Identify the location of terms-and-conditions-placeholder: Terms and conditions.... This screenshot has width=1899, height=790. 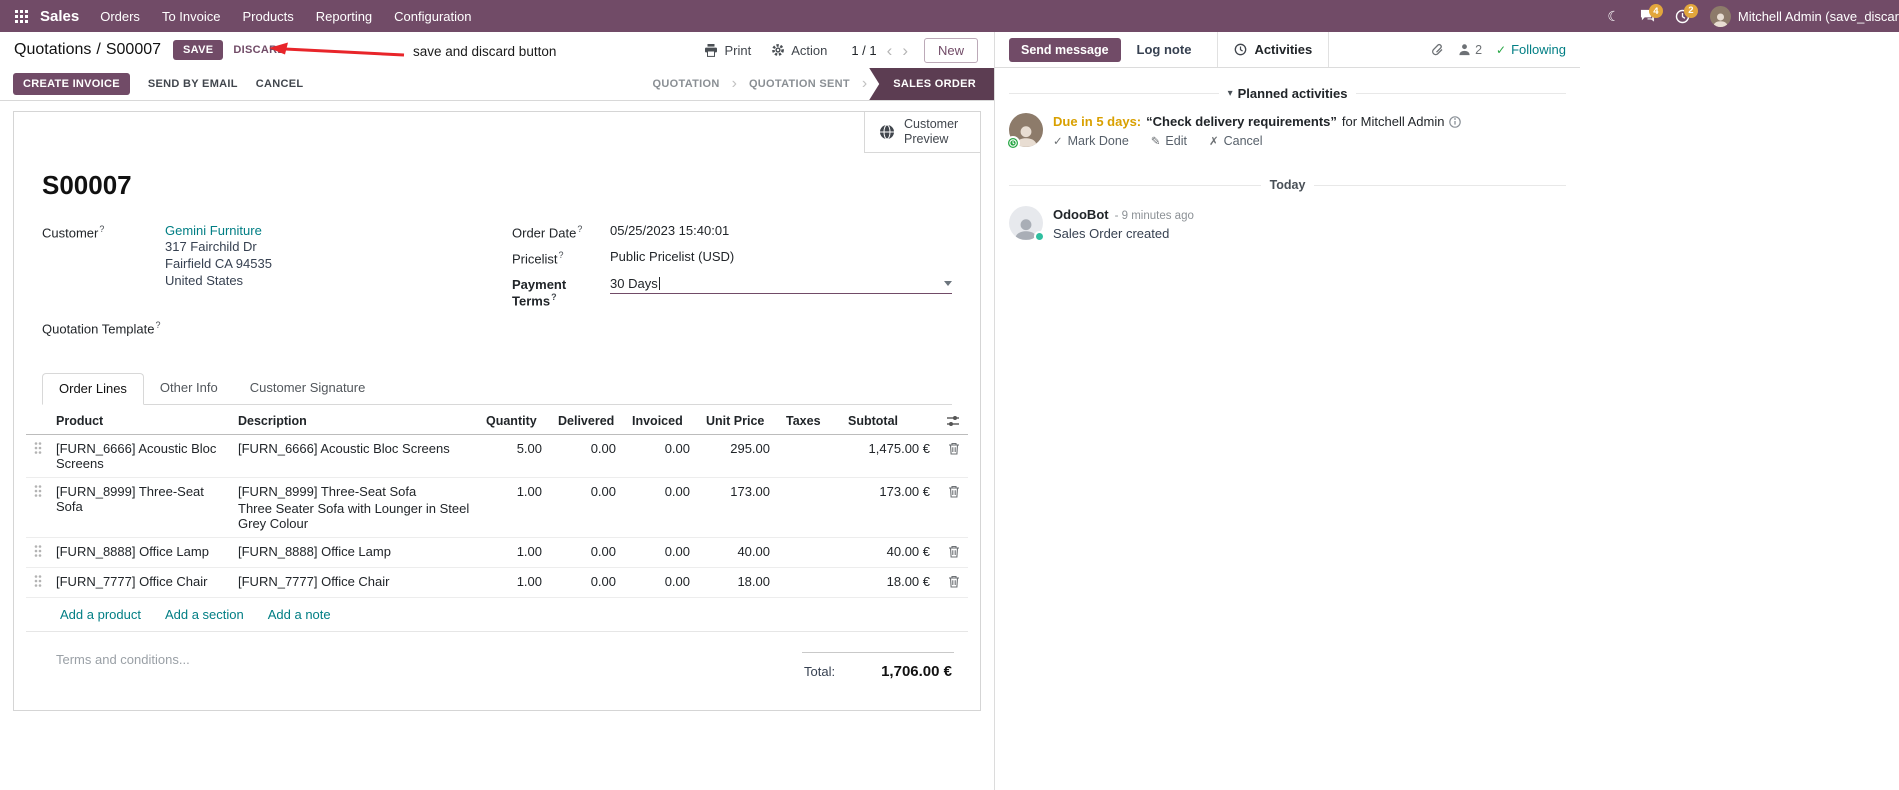
(123, 660).